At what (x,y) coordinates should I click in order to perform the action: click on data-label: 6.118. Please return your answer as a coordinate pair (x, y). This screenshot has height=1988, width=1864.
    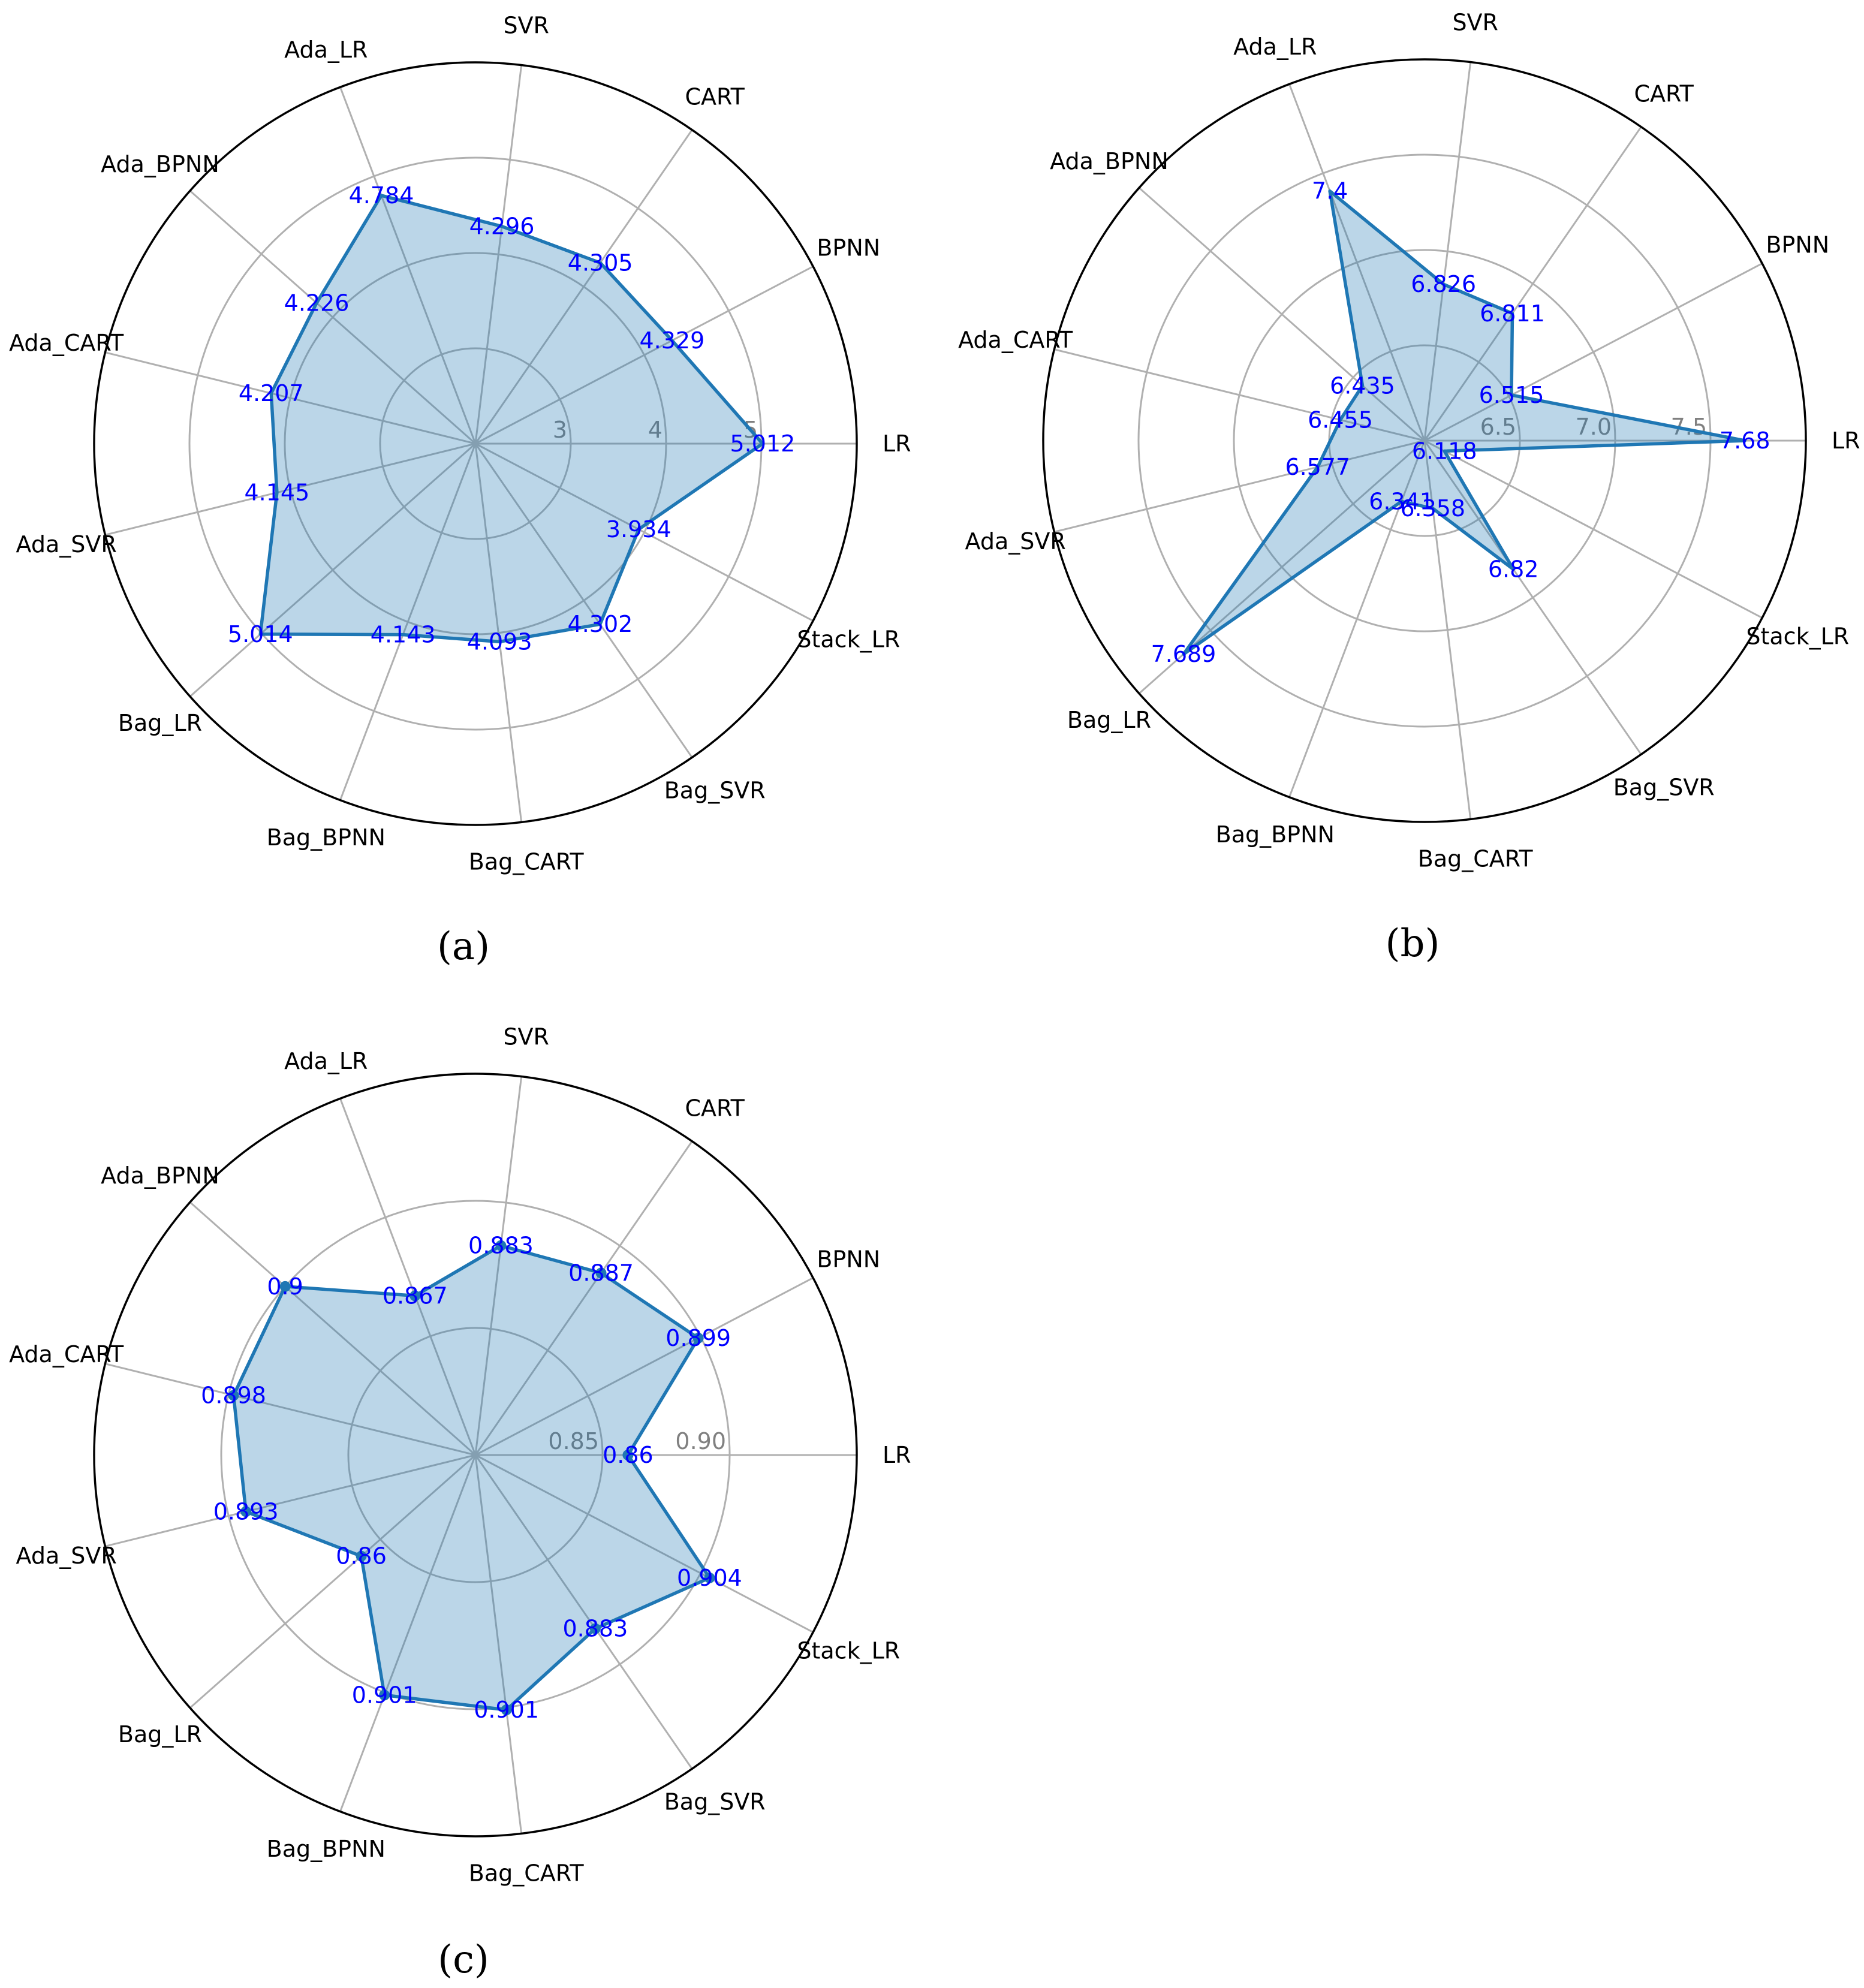
    Looking at the image, I should click on (1444, 451).